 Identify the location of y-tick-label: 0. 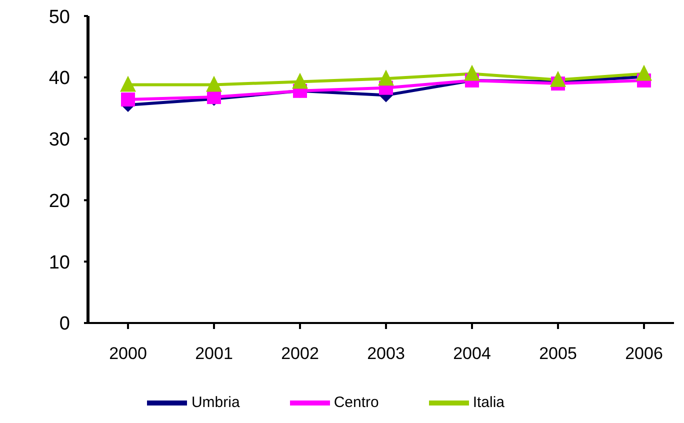
(64, 324).